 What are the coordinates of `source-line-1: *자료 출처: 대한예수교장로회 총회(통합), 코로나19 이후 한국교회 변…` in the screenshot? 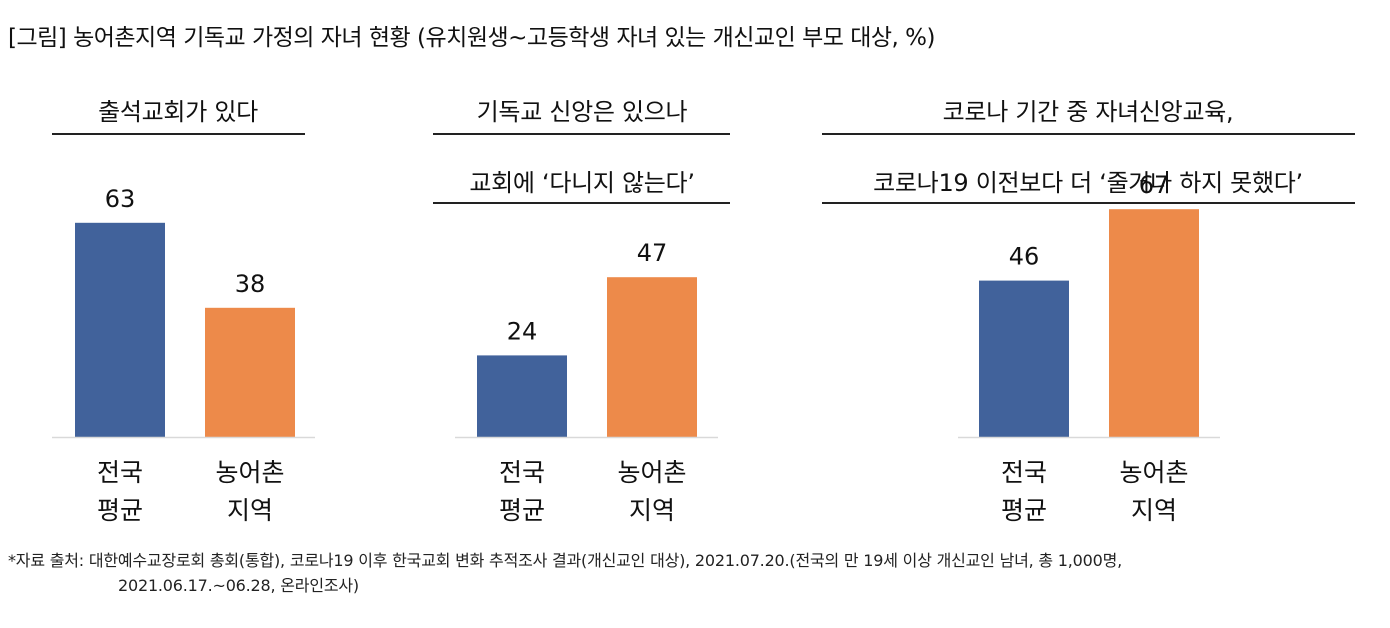 It's located at (565, 560).